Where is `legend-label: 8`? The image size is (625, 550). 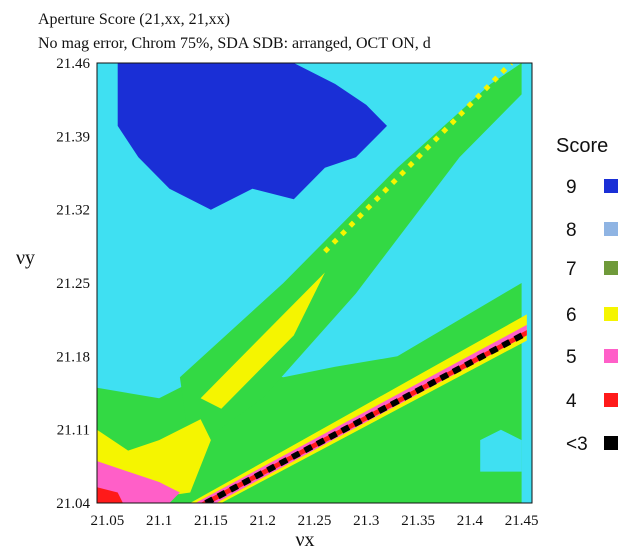
legend-label: 8 is located at coordinates (571, 230).